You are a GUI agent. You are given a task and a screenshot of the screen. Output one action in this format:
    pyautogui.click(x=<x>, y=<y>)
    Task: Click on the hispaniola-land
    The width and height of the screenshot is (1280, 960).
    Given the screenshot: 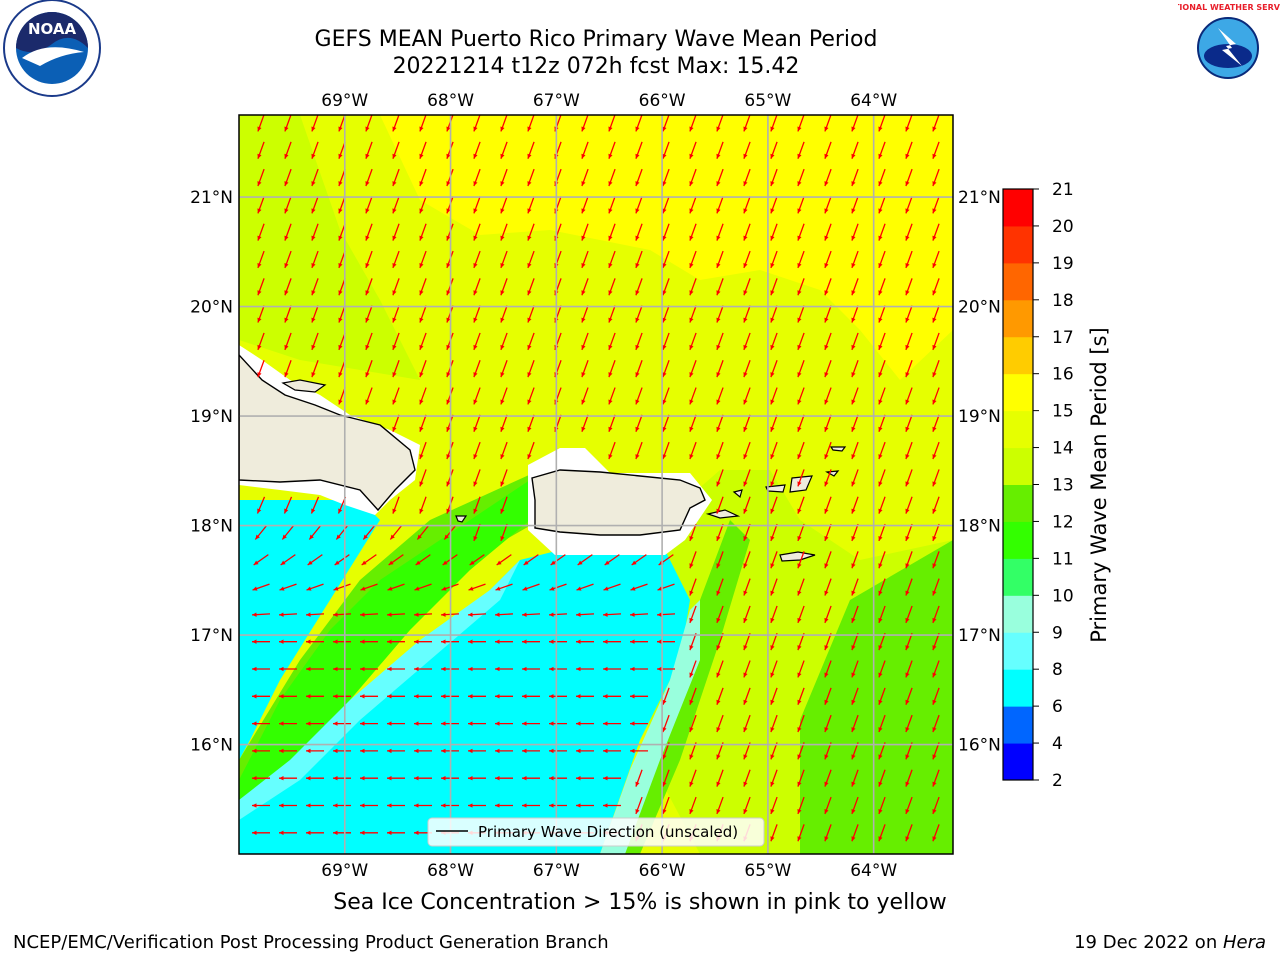 What is the action you would take?
    pyautogui.click(x=327, y=432)
    